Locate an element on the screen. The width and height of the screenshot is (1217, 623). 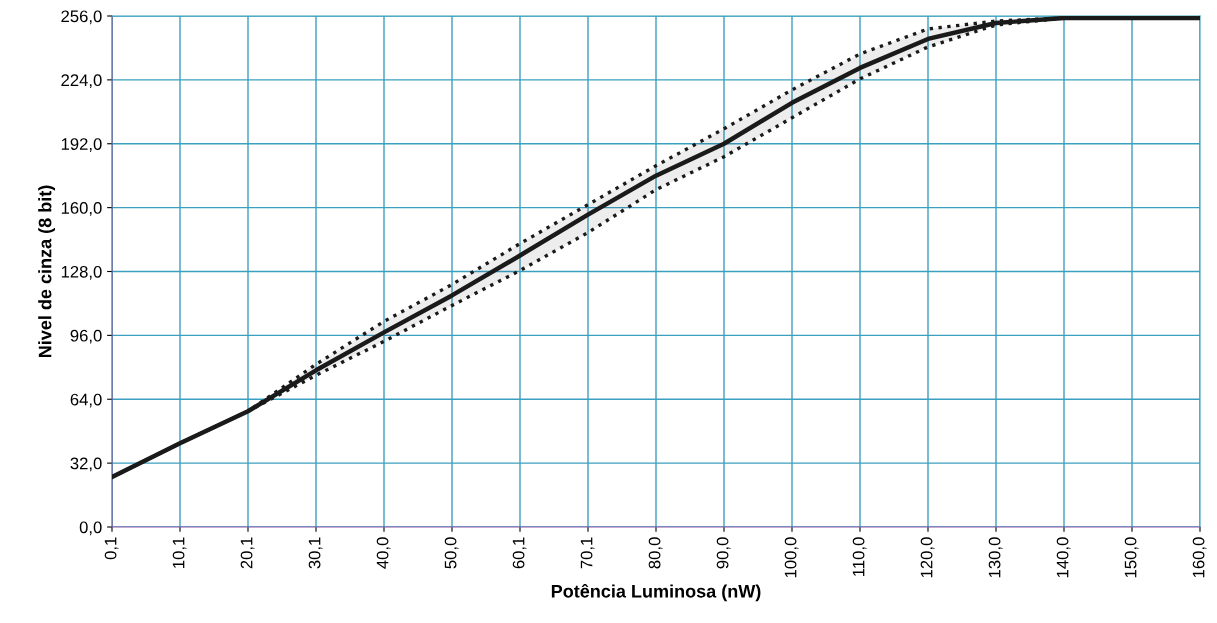
x-tick-label: 160,0 is located at coordinates (1199, 557).